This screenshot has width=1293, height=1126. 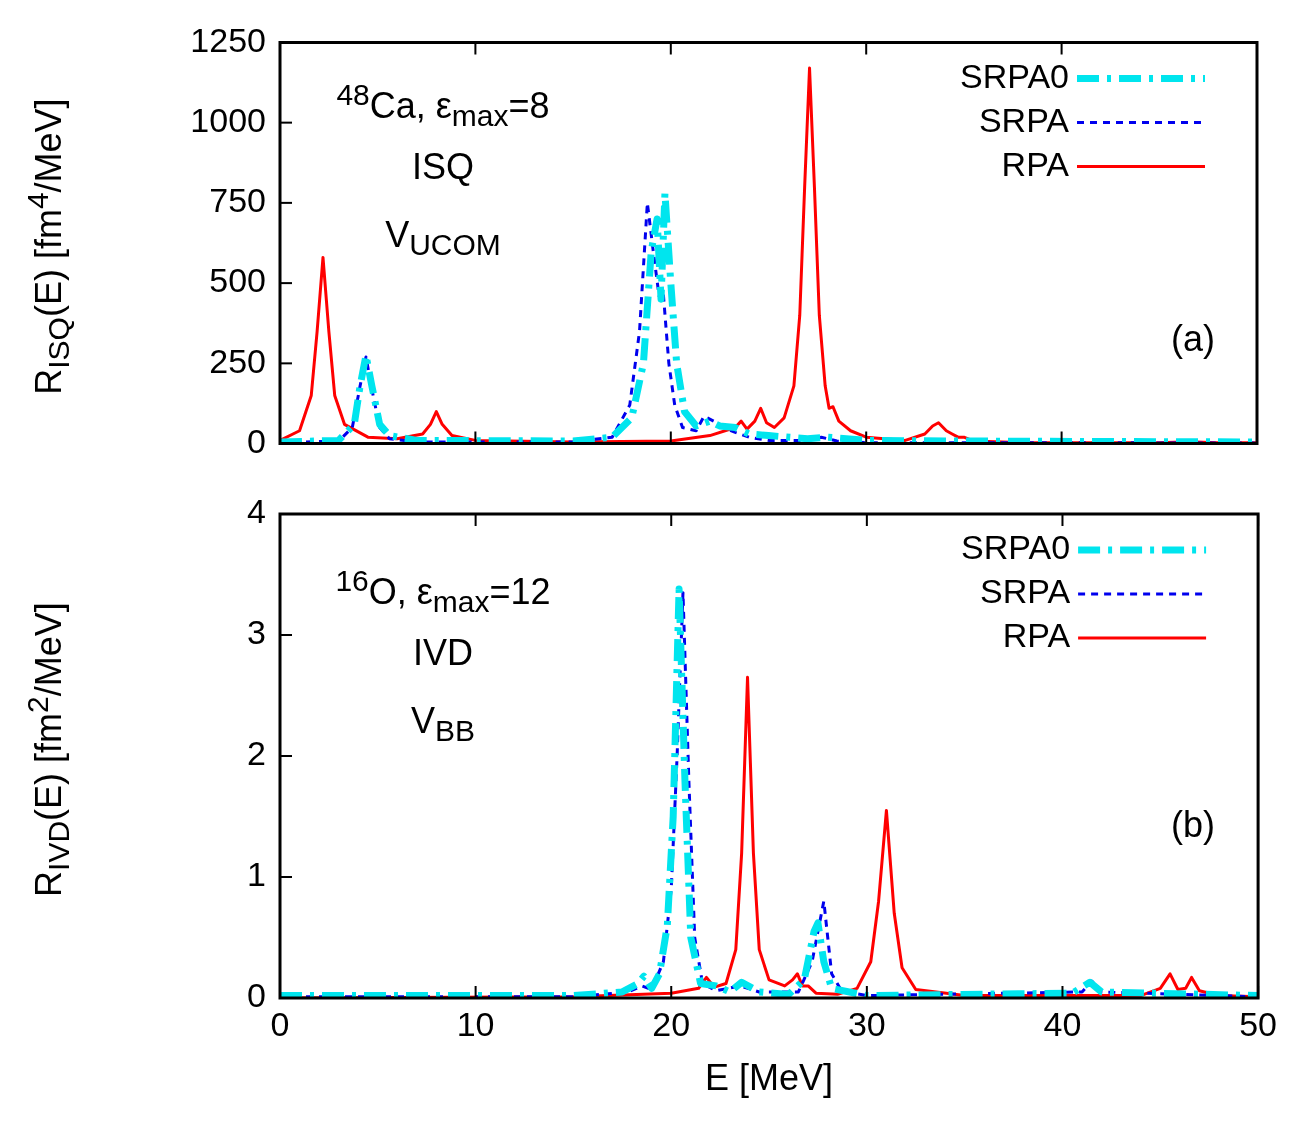 I want to click on y-tick-label: 250, so click(x=237, y=360).